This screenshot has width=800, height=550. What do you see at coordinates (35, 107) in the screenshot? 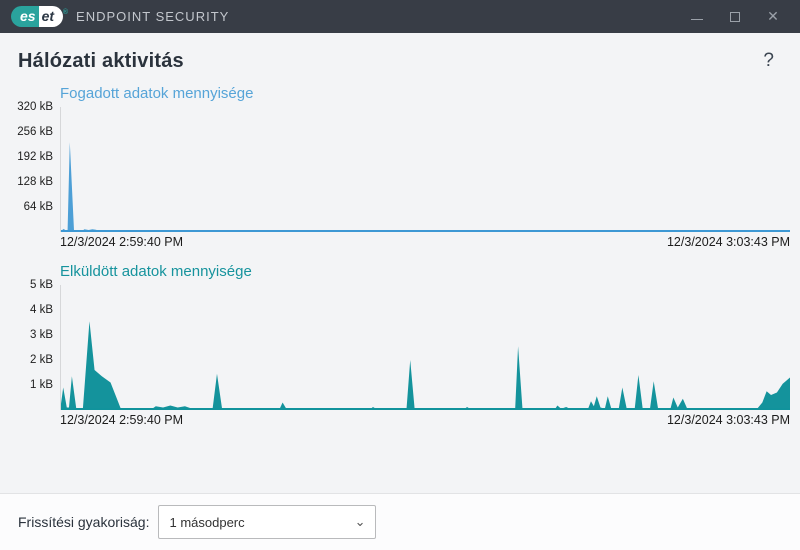
I see `y-tick-label: 320 kB` at bounding box center [35, 107].